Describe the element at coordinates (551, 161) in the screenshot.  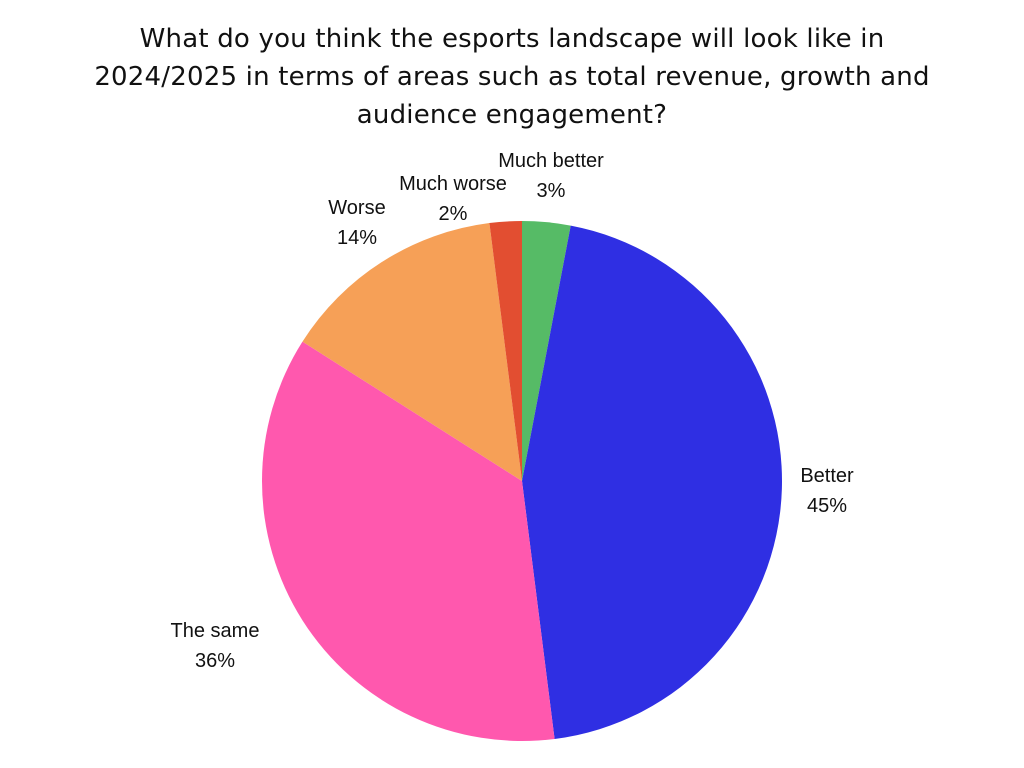
I see `slice-label: Much better` at that location.